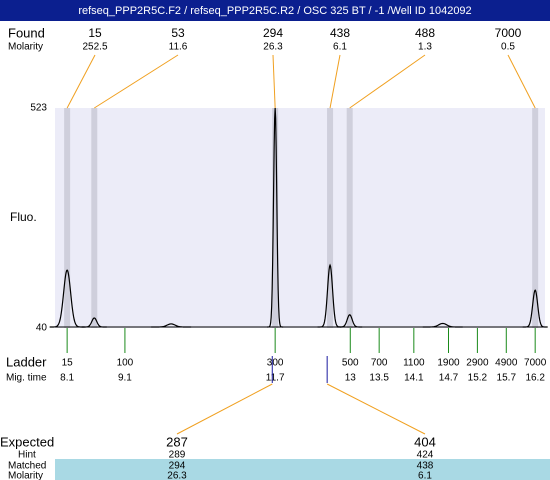  I want to click on header-bar, so click(275, 10).